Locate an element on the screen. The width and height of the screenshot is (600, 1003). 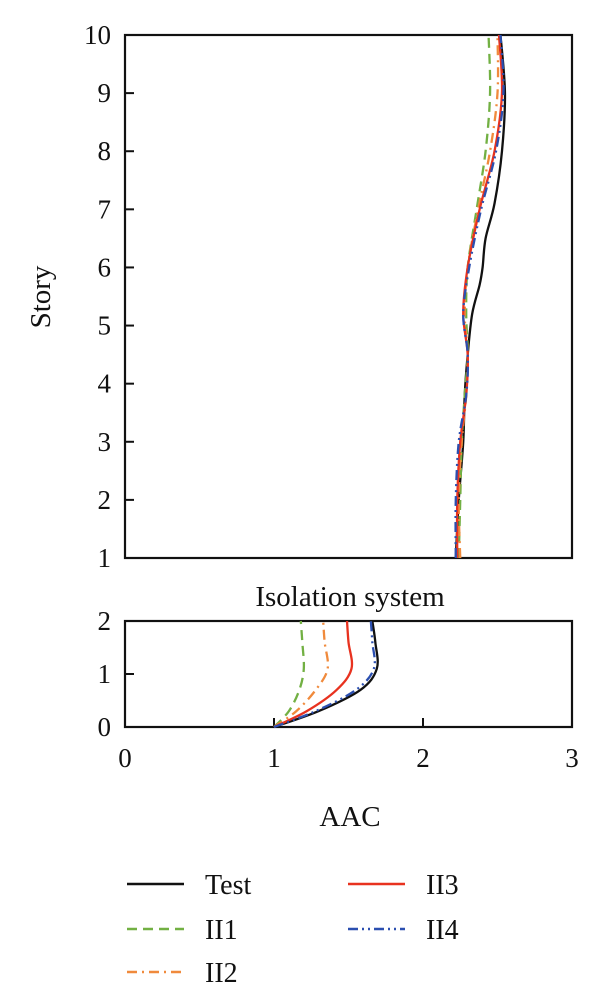
lower-xtick-label: 0 is located at coordinates (125, 758).